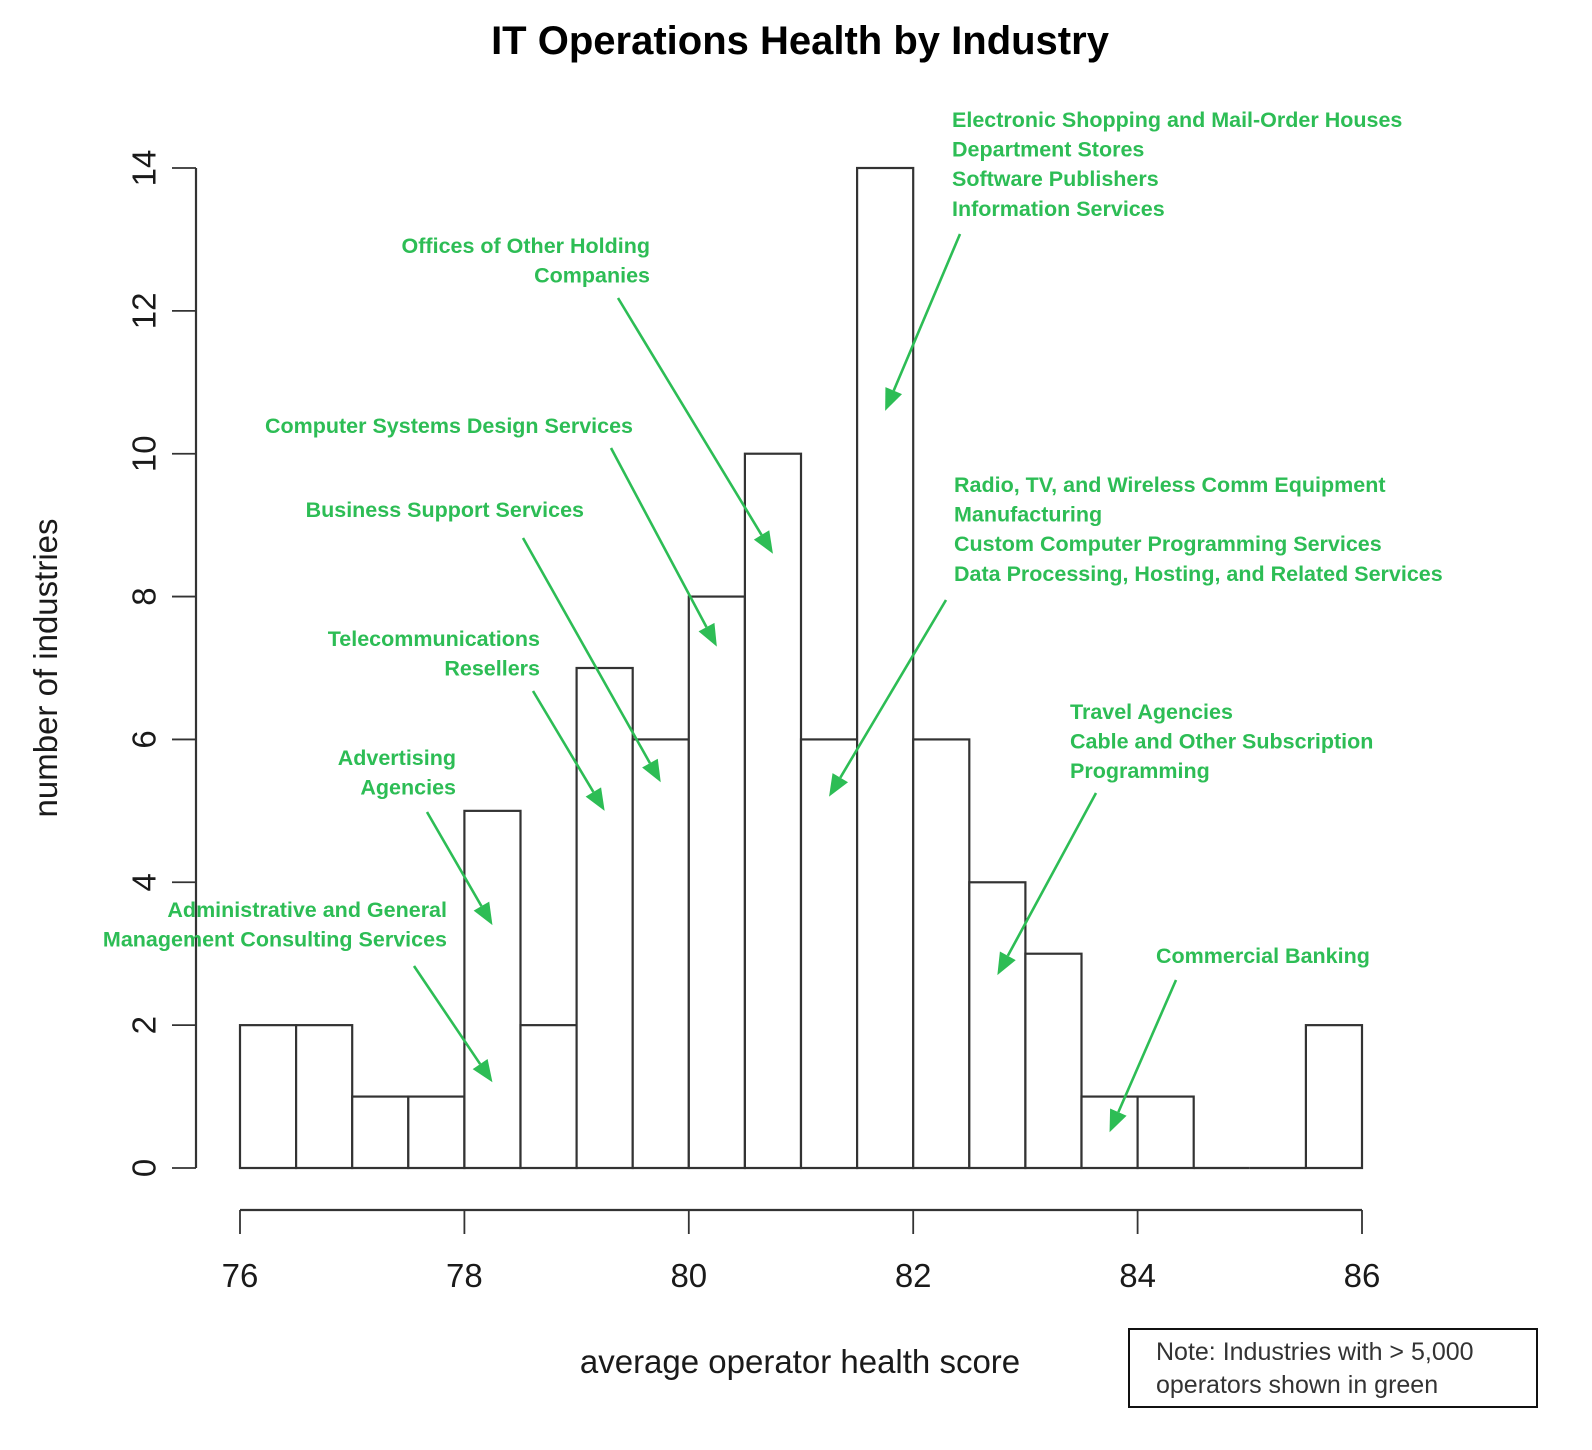 The image size is (1592, 1450). Describe the element at coordinates (1362, 1275) in the screenshot. I see `x-tick-label: 86` at that location.